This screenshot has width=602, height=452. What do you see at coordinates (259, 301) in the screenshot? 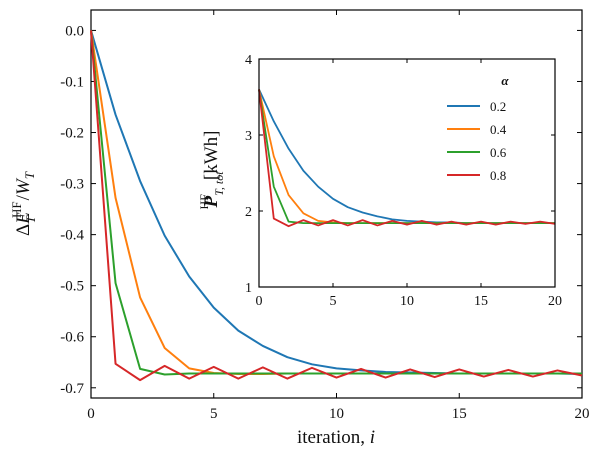
I see `inset-x-tick-label: 0` at bounding box center [259, 301].